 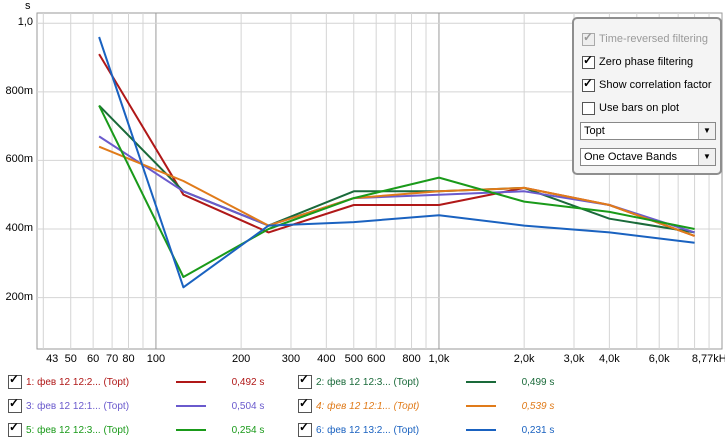 I want to click on parameter-select: Topt ▼, so click(x=648, y=131).